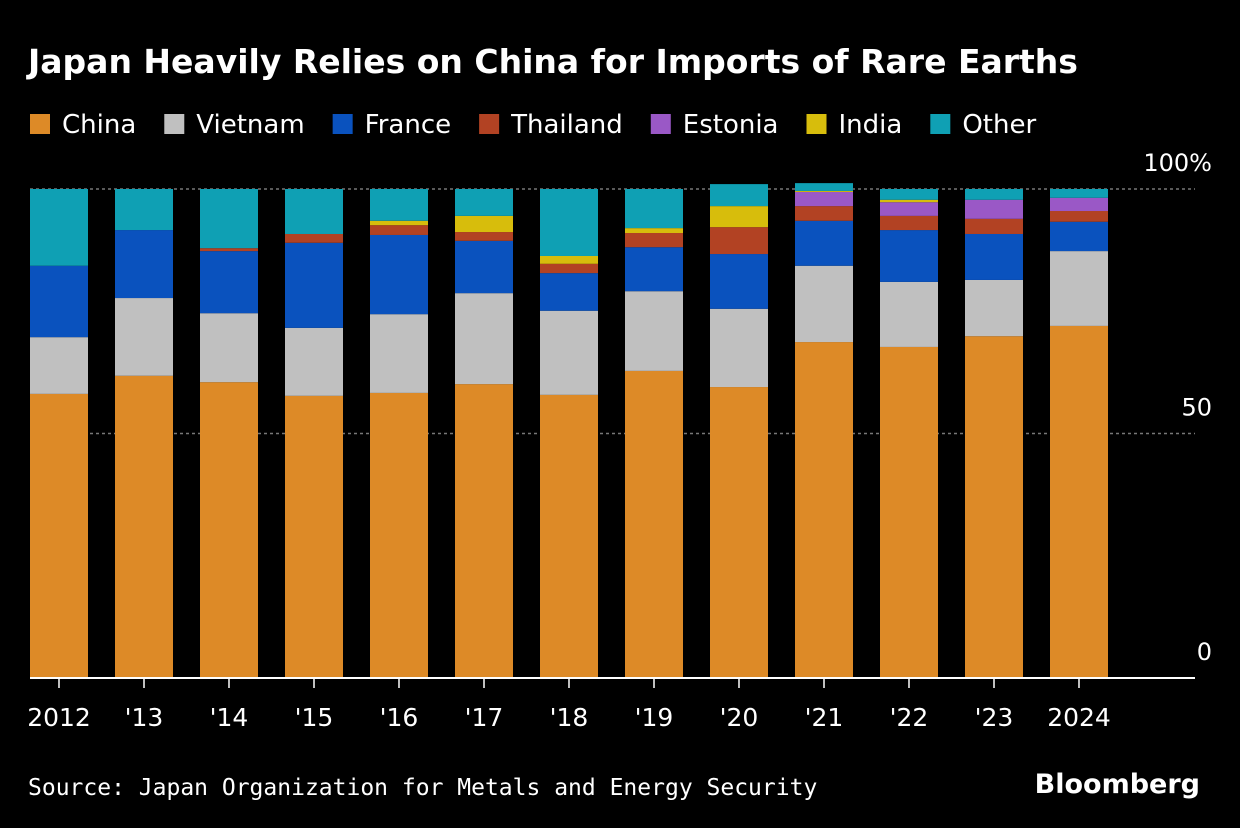 This screenshot has height=828, width=1240. Describe the element at coordinates (1079, 717) in the screenshot. I see `x-tick-label: 2024` at that location.